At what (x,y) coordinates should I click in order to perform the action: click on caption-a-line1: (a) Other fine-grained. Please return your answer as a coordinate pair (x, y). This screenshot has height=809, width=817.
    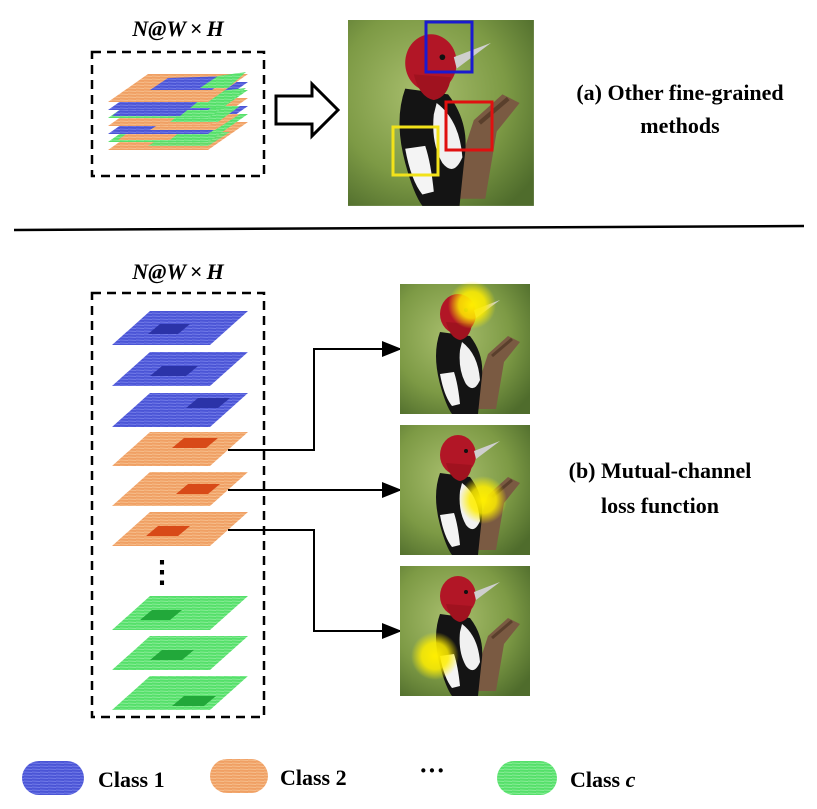
    Looking at the image, I should click on (679, 92).